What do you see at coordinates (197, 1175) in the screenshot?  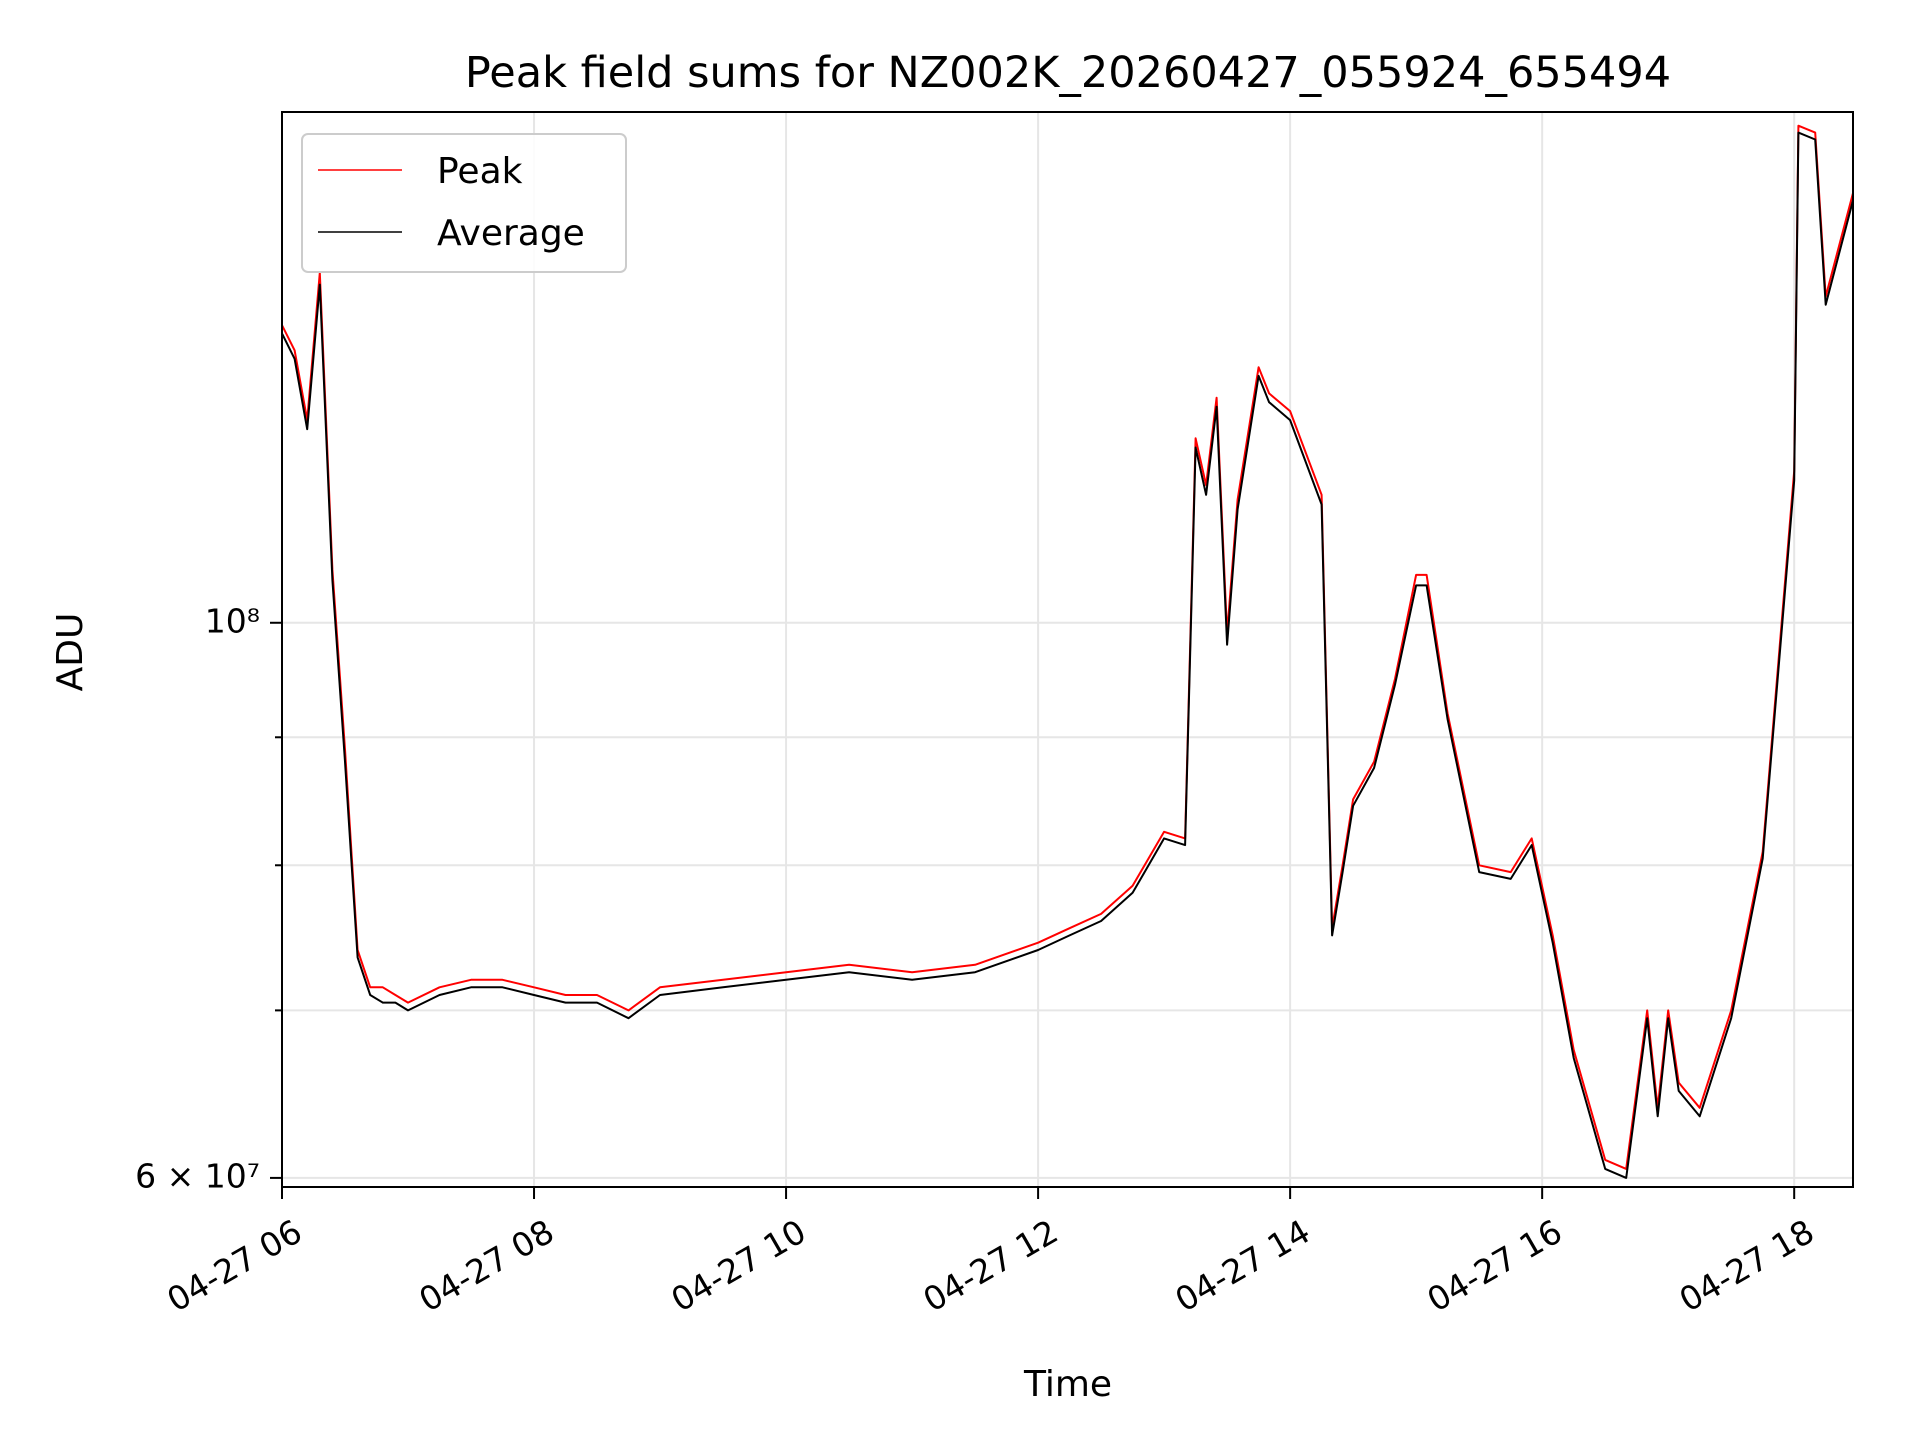 I see `y-tick-label: 6 × 10⁷` at bounding box center [197, 1175].